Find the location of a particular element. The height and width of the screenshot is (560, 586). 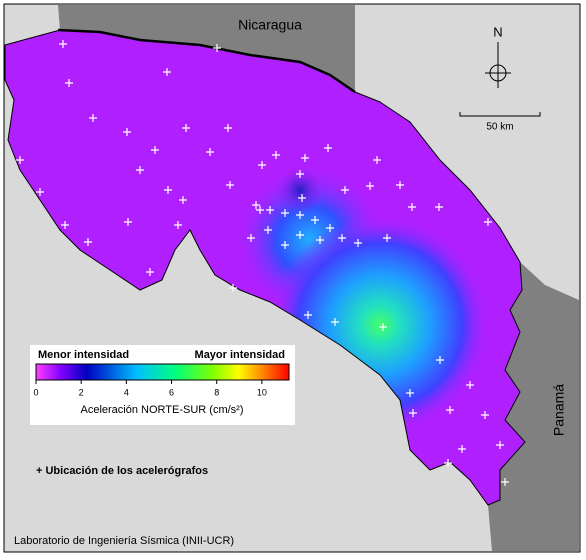

colorbar-tick-label: 8 is located at coordinates (216, 392).